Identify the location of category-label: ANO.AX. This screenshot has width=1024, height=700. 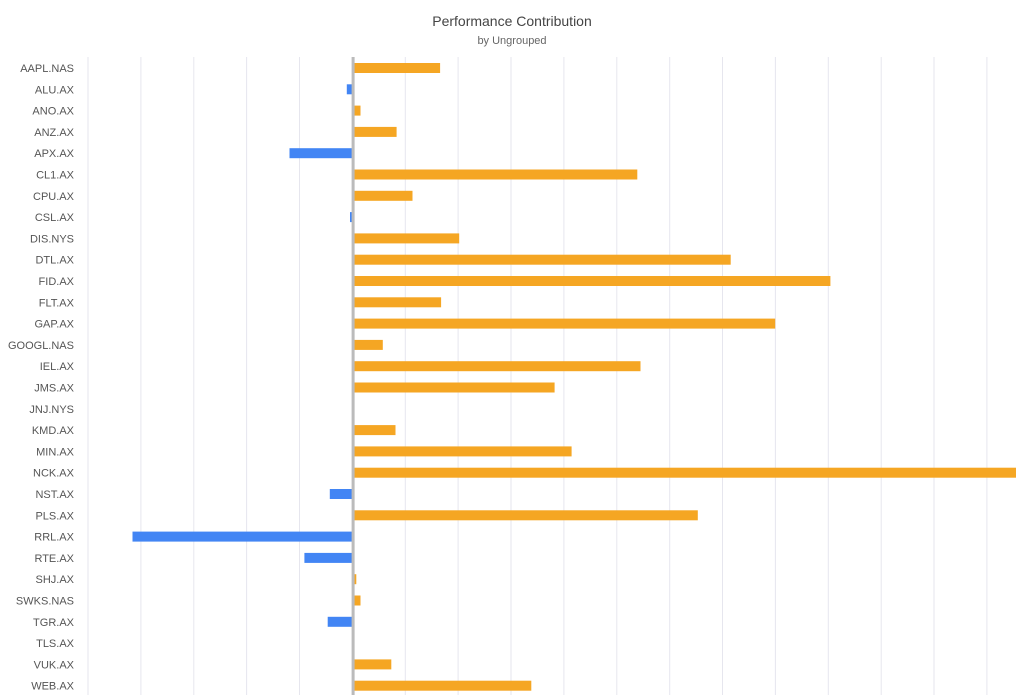
(53, 112).